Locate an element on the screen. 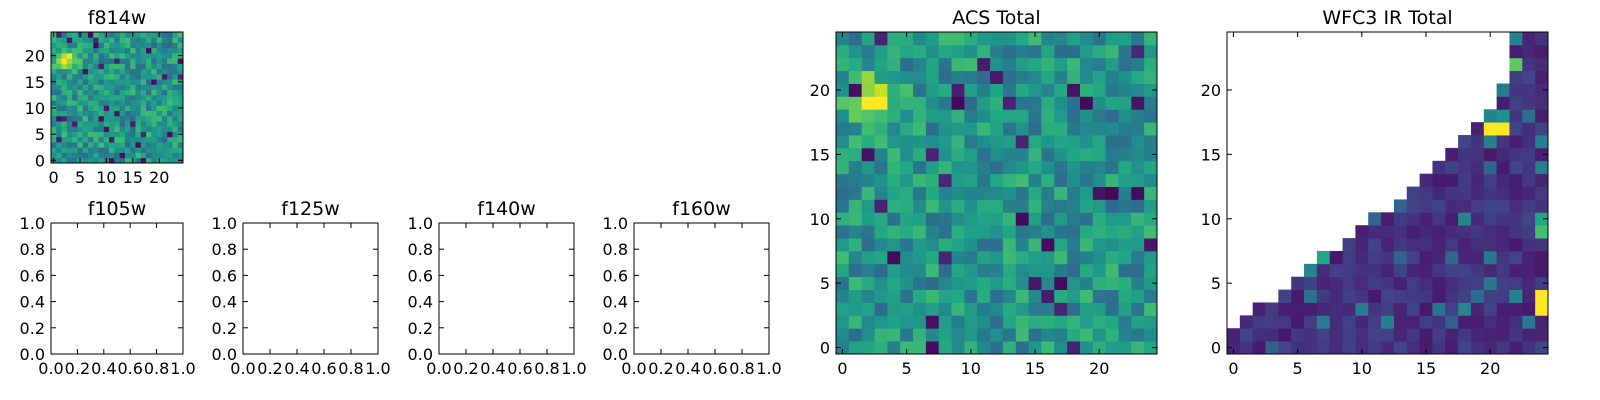 This screenshot has height=400, width=1600. x-tick-label: 15 is located at coordinates (133, 177).